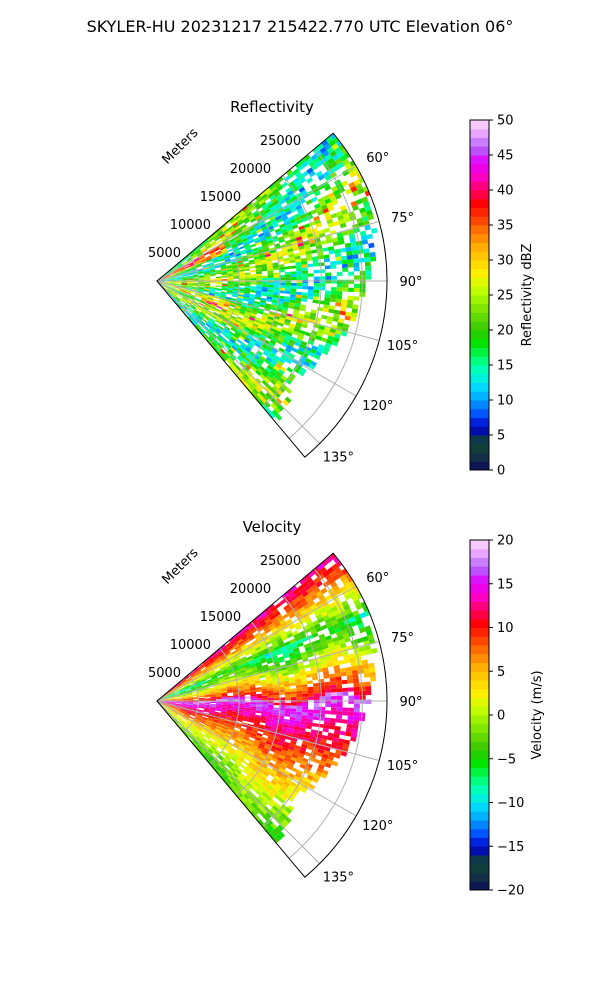 This screenshot has width=600, height=1000. I want to click on azimuth-tick-label: 75°, so click(402, 218).